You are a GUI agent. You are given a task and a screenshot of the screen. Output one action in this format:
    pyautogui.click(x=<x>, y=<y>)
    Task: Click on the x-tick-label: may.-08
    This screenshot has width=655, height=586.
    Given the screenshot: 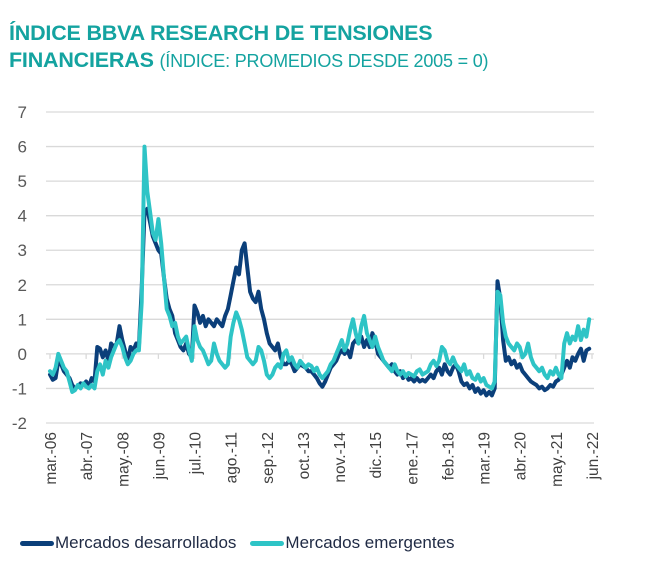 What is the action you would take?
    pyautogui.click(x=123, y=459)
    